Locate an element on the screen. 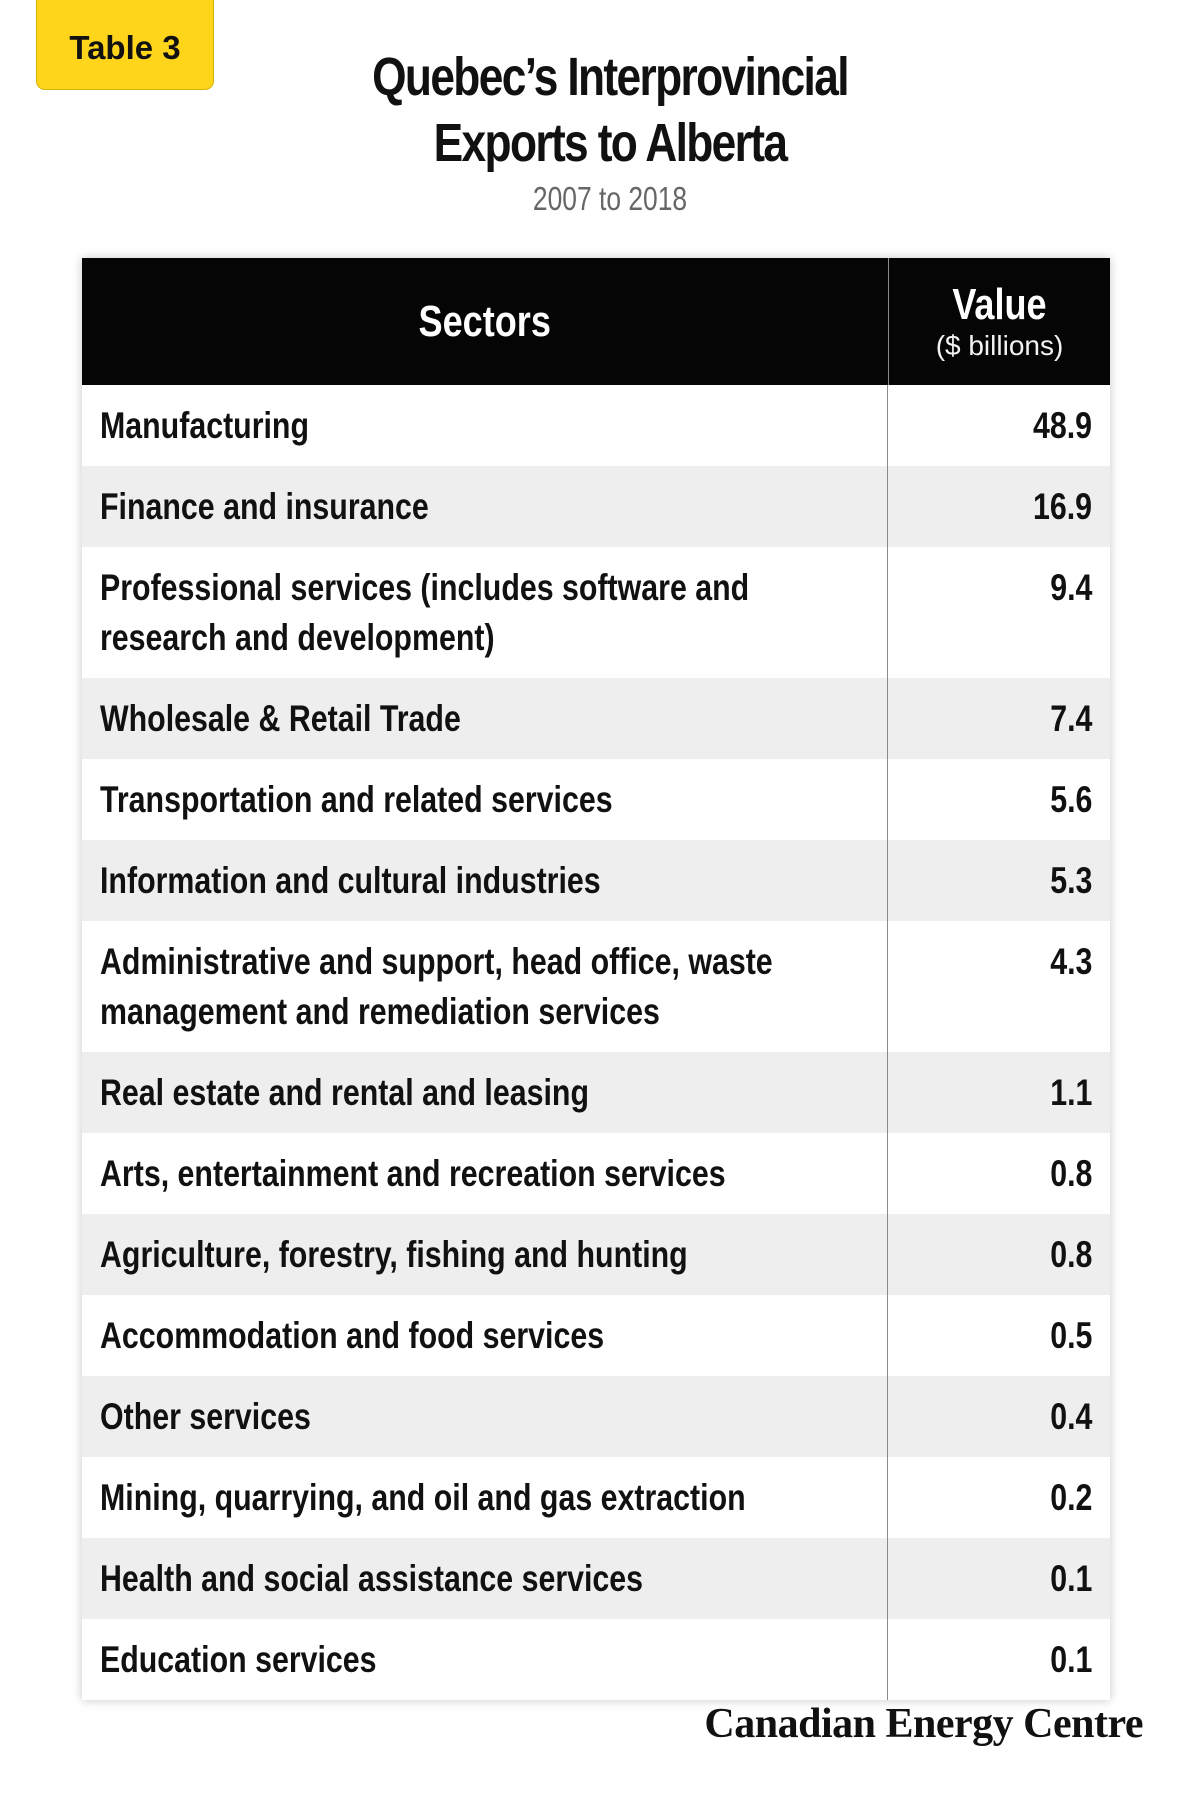 This screenshot has width=1200, height=1800. value-label: 0.4 is located at coordinates (1070, 1416).